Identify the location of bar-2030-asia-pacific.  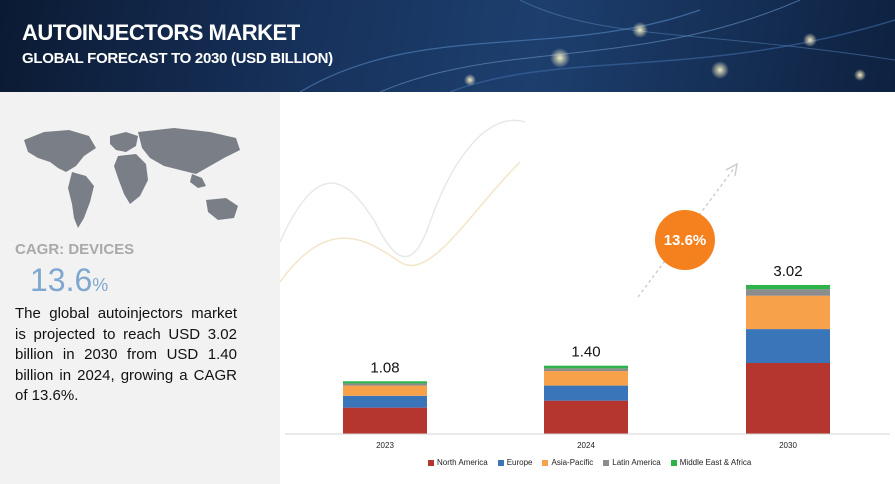
(788, 312).